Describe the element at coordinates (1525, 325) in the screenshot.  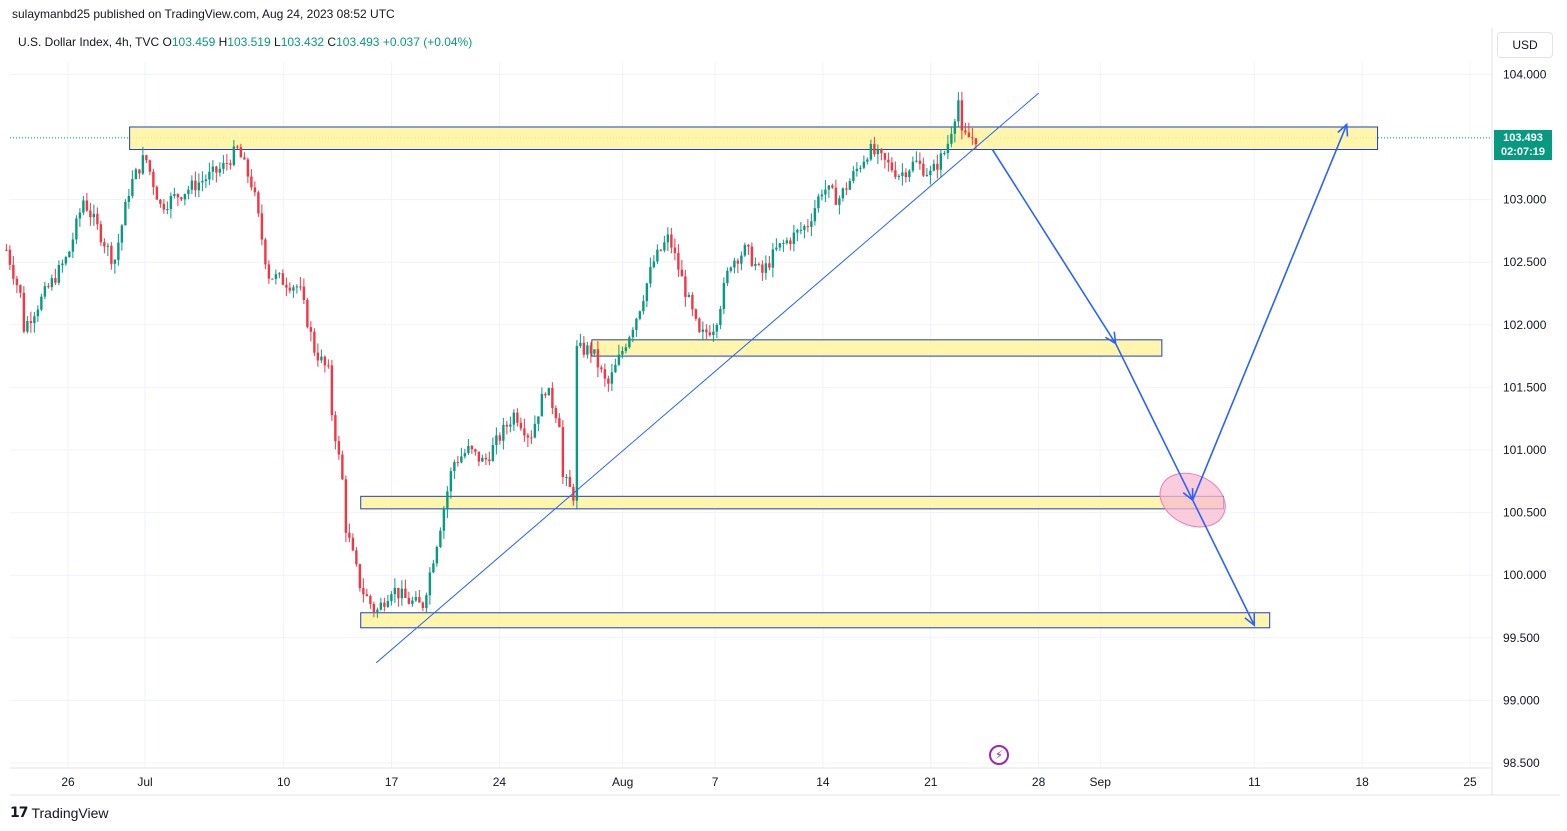
I see `price-tick-label: 102.000` at that location.